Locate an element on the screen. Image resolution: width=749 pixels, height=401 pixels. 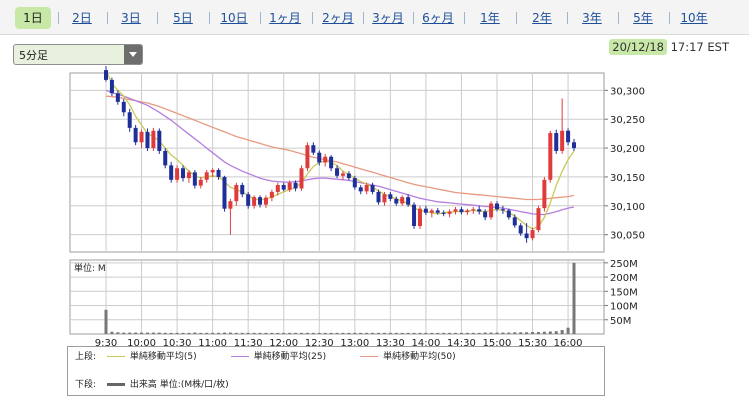
x-tick-label: 10:30 is located at coordinates (177, 343).